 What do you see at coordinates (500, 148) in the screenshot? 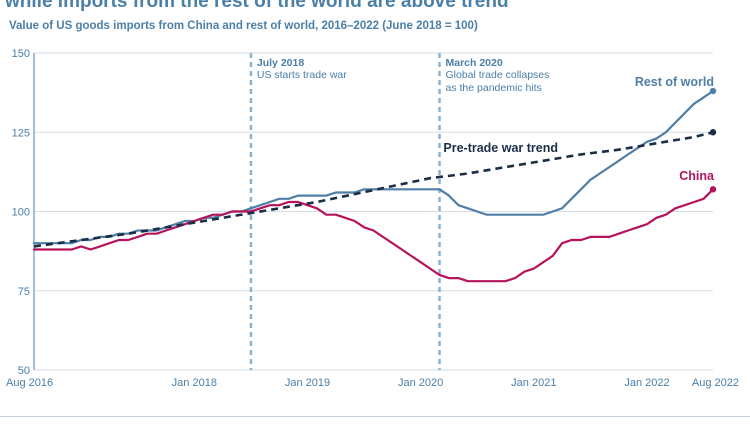
I see `series-label-trend: Pre-trade war trend` at bounding box center [500, 148].